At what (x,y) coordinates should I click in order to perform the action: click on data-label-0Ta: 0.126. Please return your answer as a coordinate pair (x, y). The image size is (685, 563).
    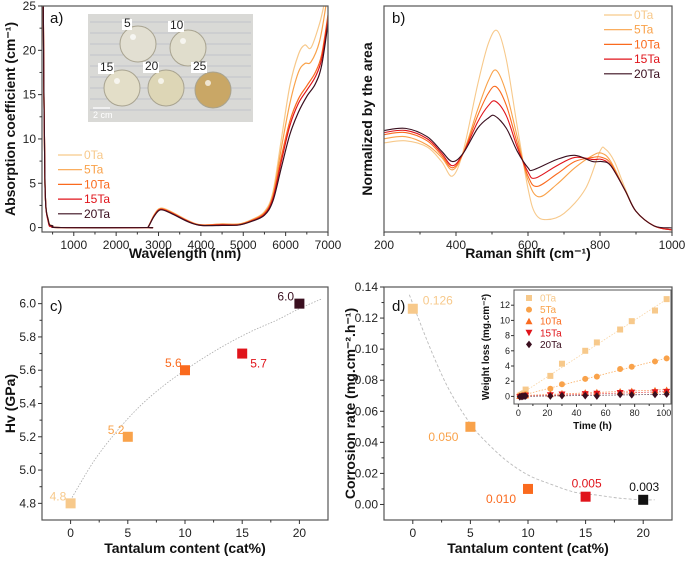
    Looking at the image, I should click on (438, 301).